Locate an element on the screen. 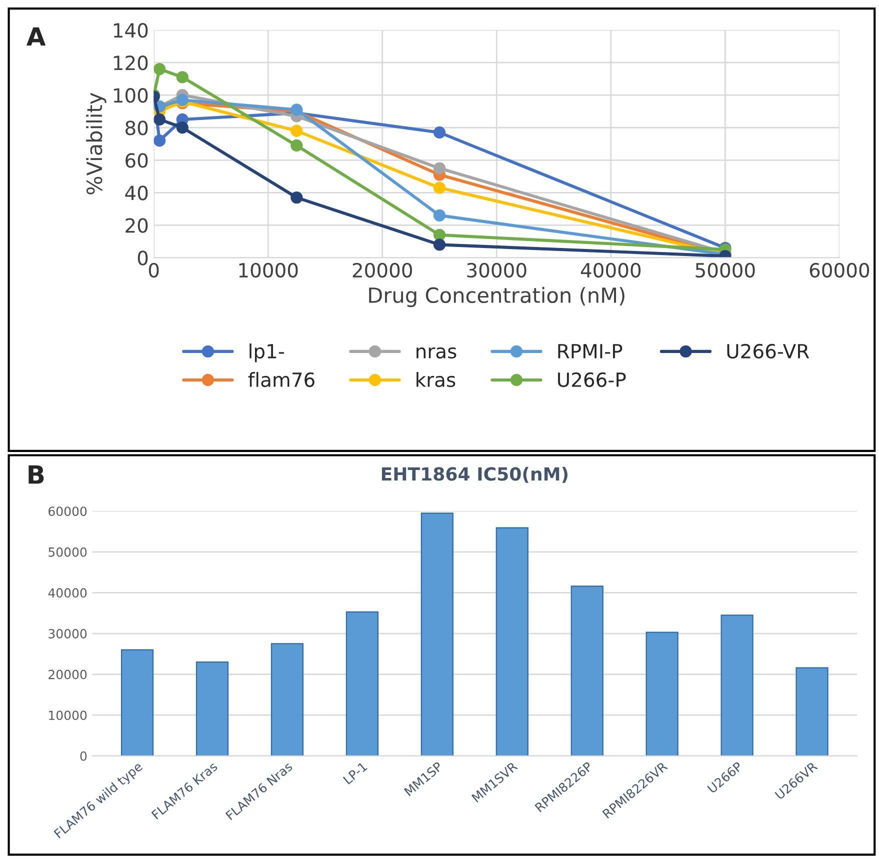  y-tick-label: 30000 is located at coordinates (67, 633).